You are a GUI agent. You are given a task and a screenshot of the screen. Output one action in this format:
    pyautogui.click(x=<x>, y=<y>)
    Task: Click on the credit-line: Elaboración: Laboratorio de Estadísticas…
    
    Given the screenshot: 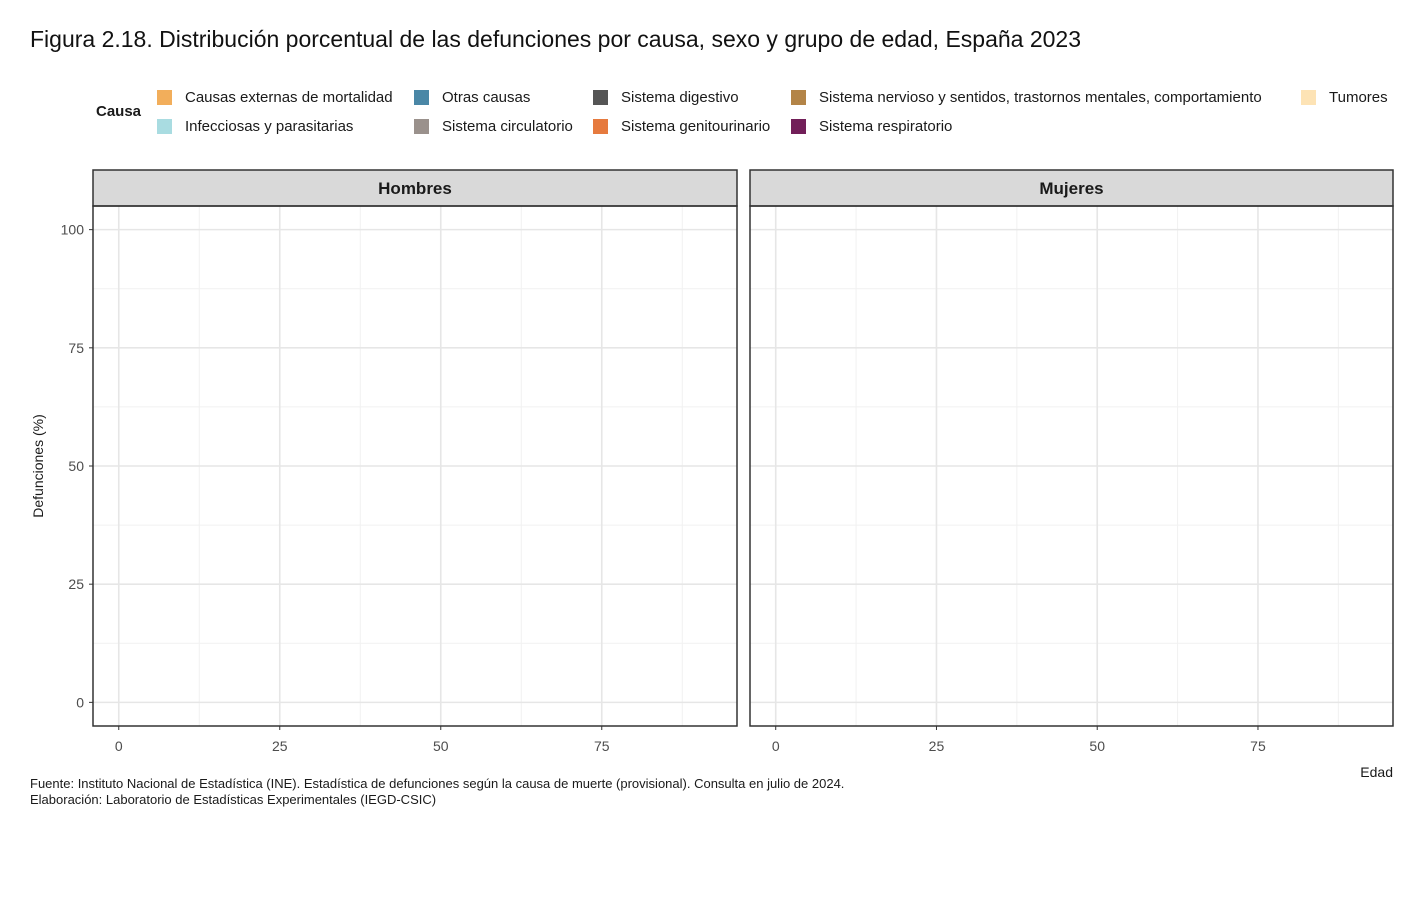 What is the action you would take?
    pyautogui.click(x=233, y=799)
    